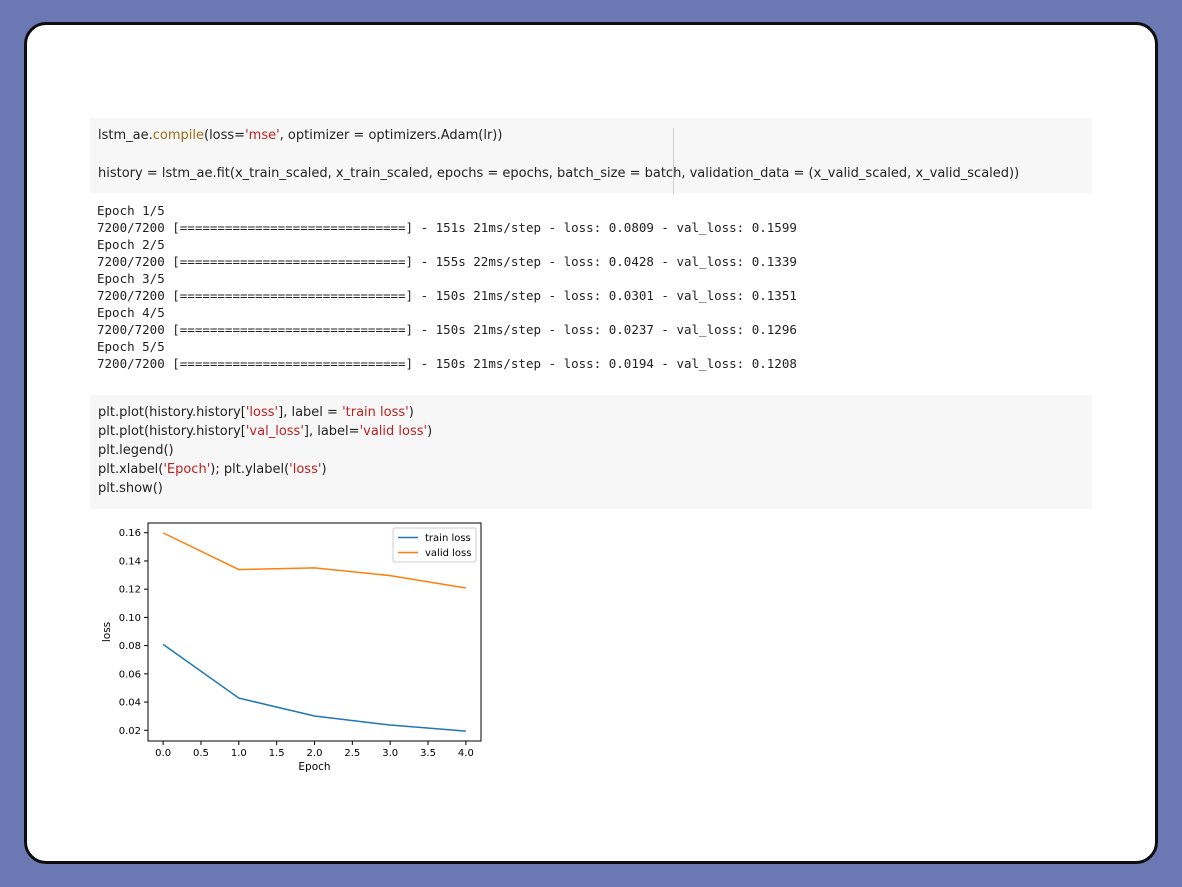 This screenshot has height=887, width=1182. Describe the element at coordinates (107, 632) in the screenshot. I see `y-axis-label: loss` at that location.